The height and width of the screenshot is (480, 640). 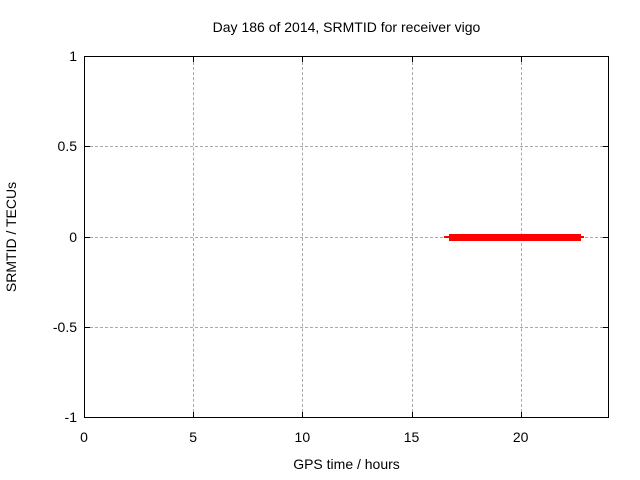 I want to click on y-tick-label: 0, so click(x=73, y=236).